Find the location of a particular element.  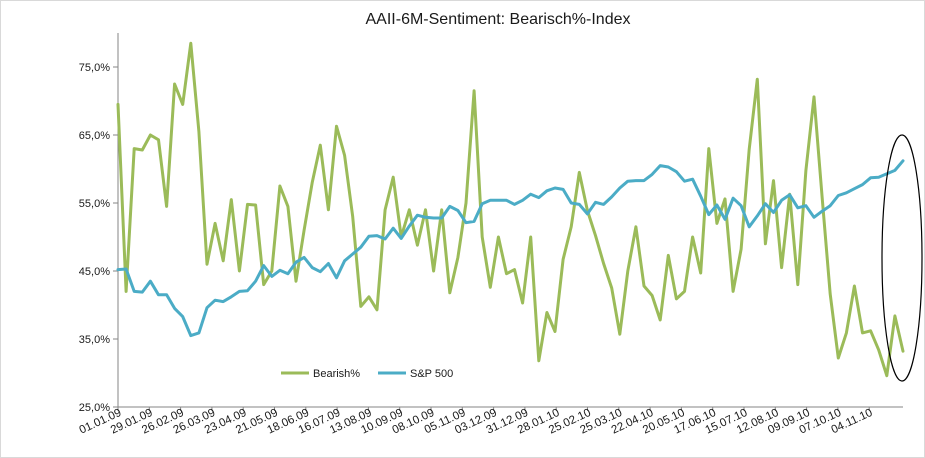

legend: Bearish% S&P 500 is located at coordinates (367, 374).